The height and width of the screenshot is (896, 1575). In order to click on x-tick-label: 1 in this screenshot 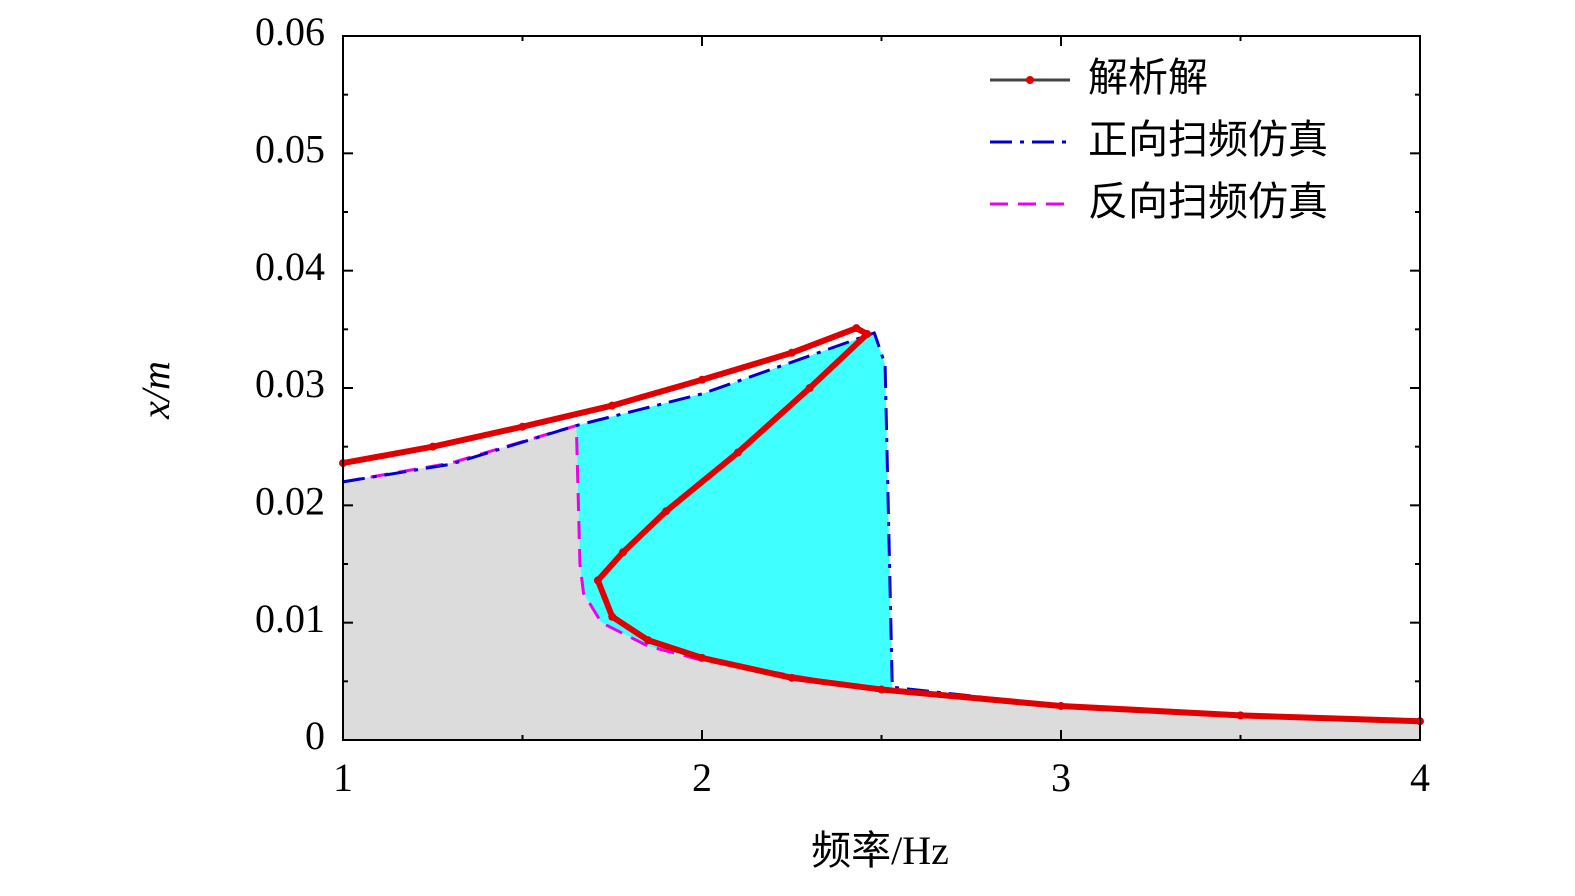, I will do `click(343, 777)`.